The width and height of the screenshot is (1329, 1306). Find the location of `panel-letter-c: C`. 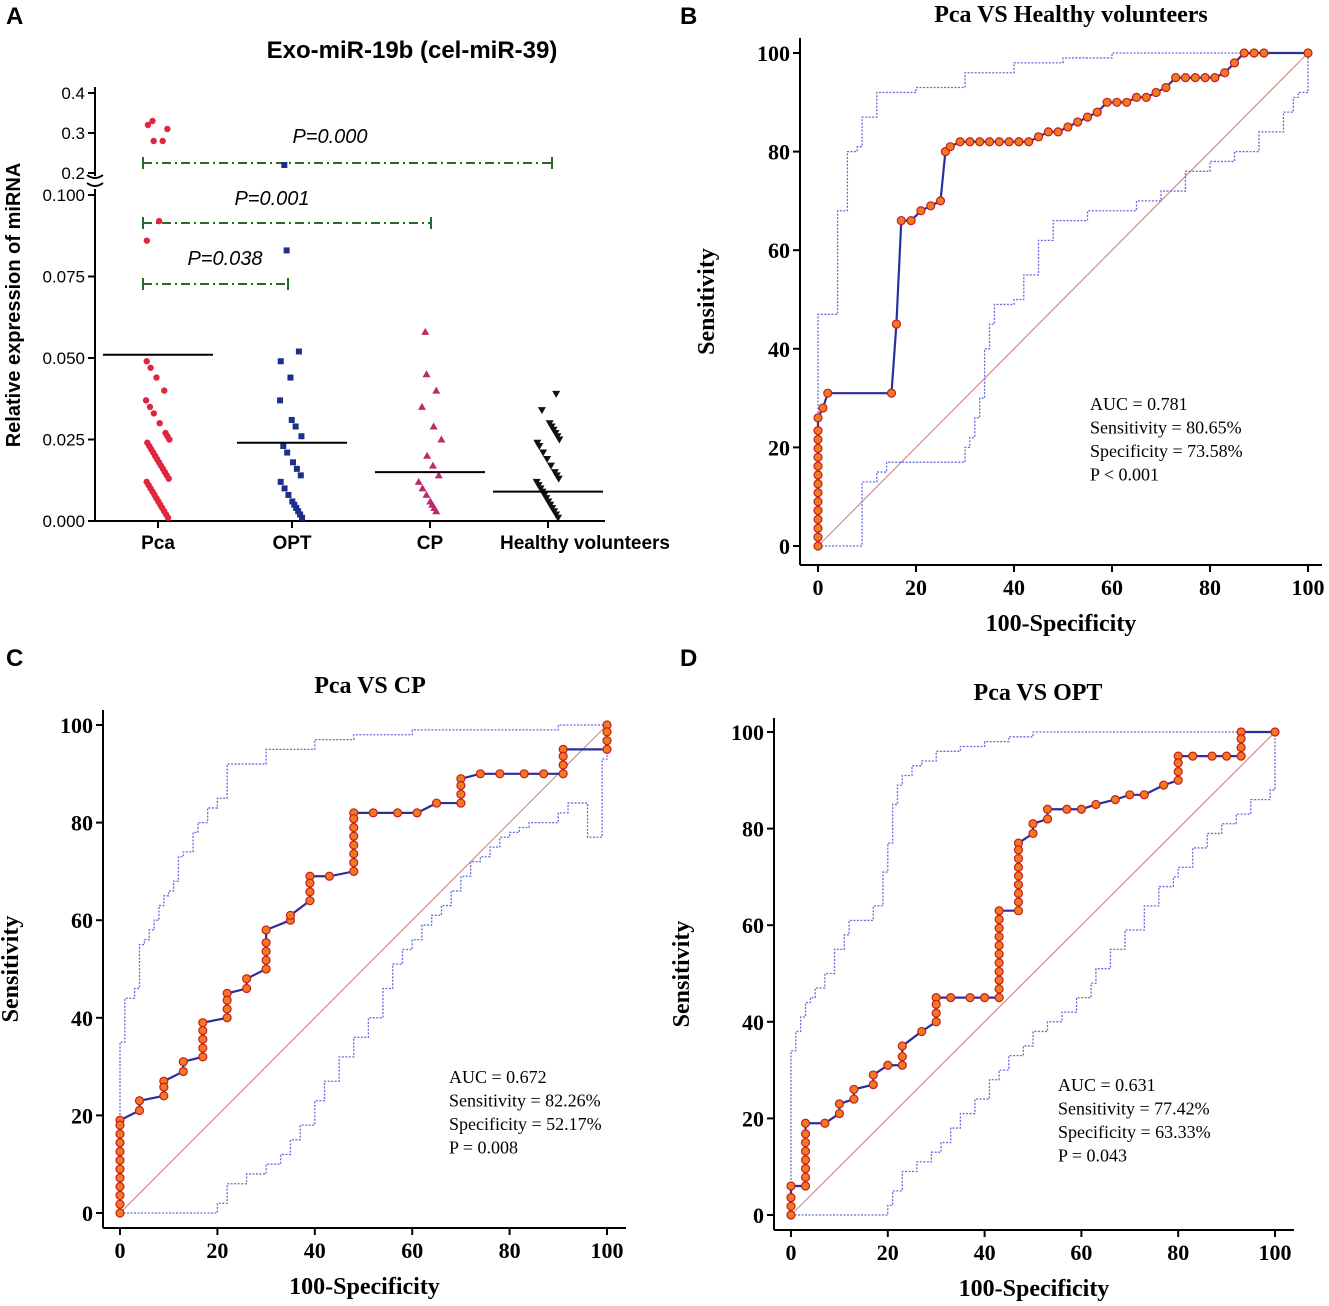

panel-letter-c: C is located at coordinates (14, 658).